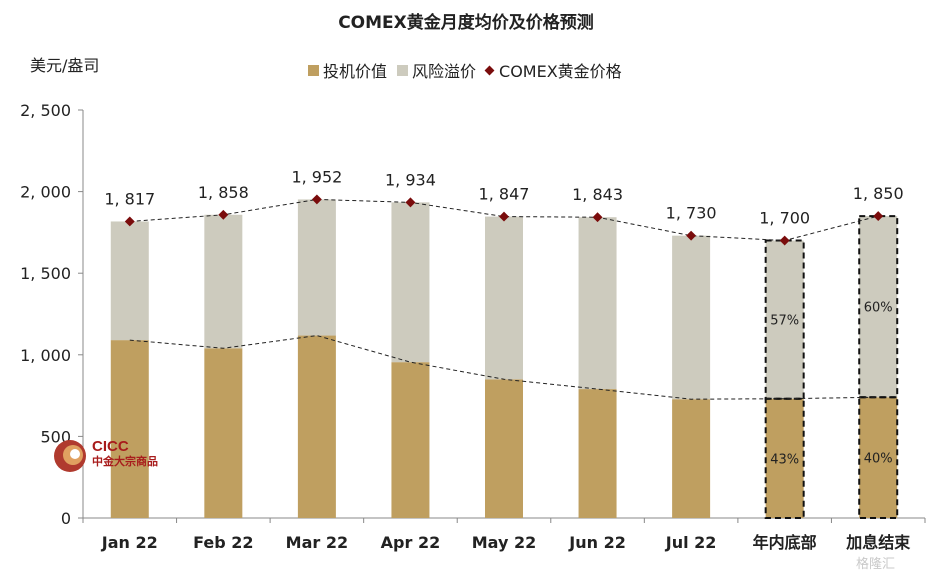 This screenshot has height=576, width=932. I want to click on legend-item-risk-premium: 风险溢价, so click(436, 70).